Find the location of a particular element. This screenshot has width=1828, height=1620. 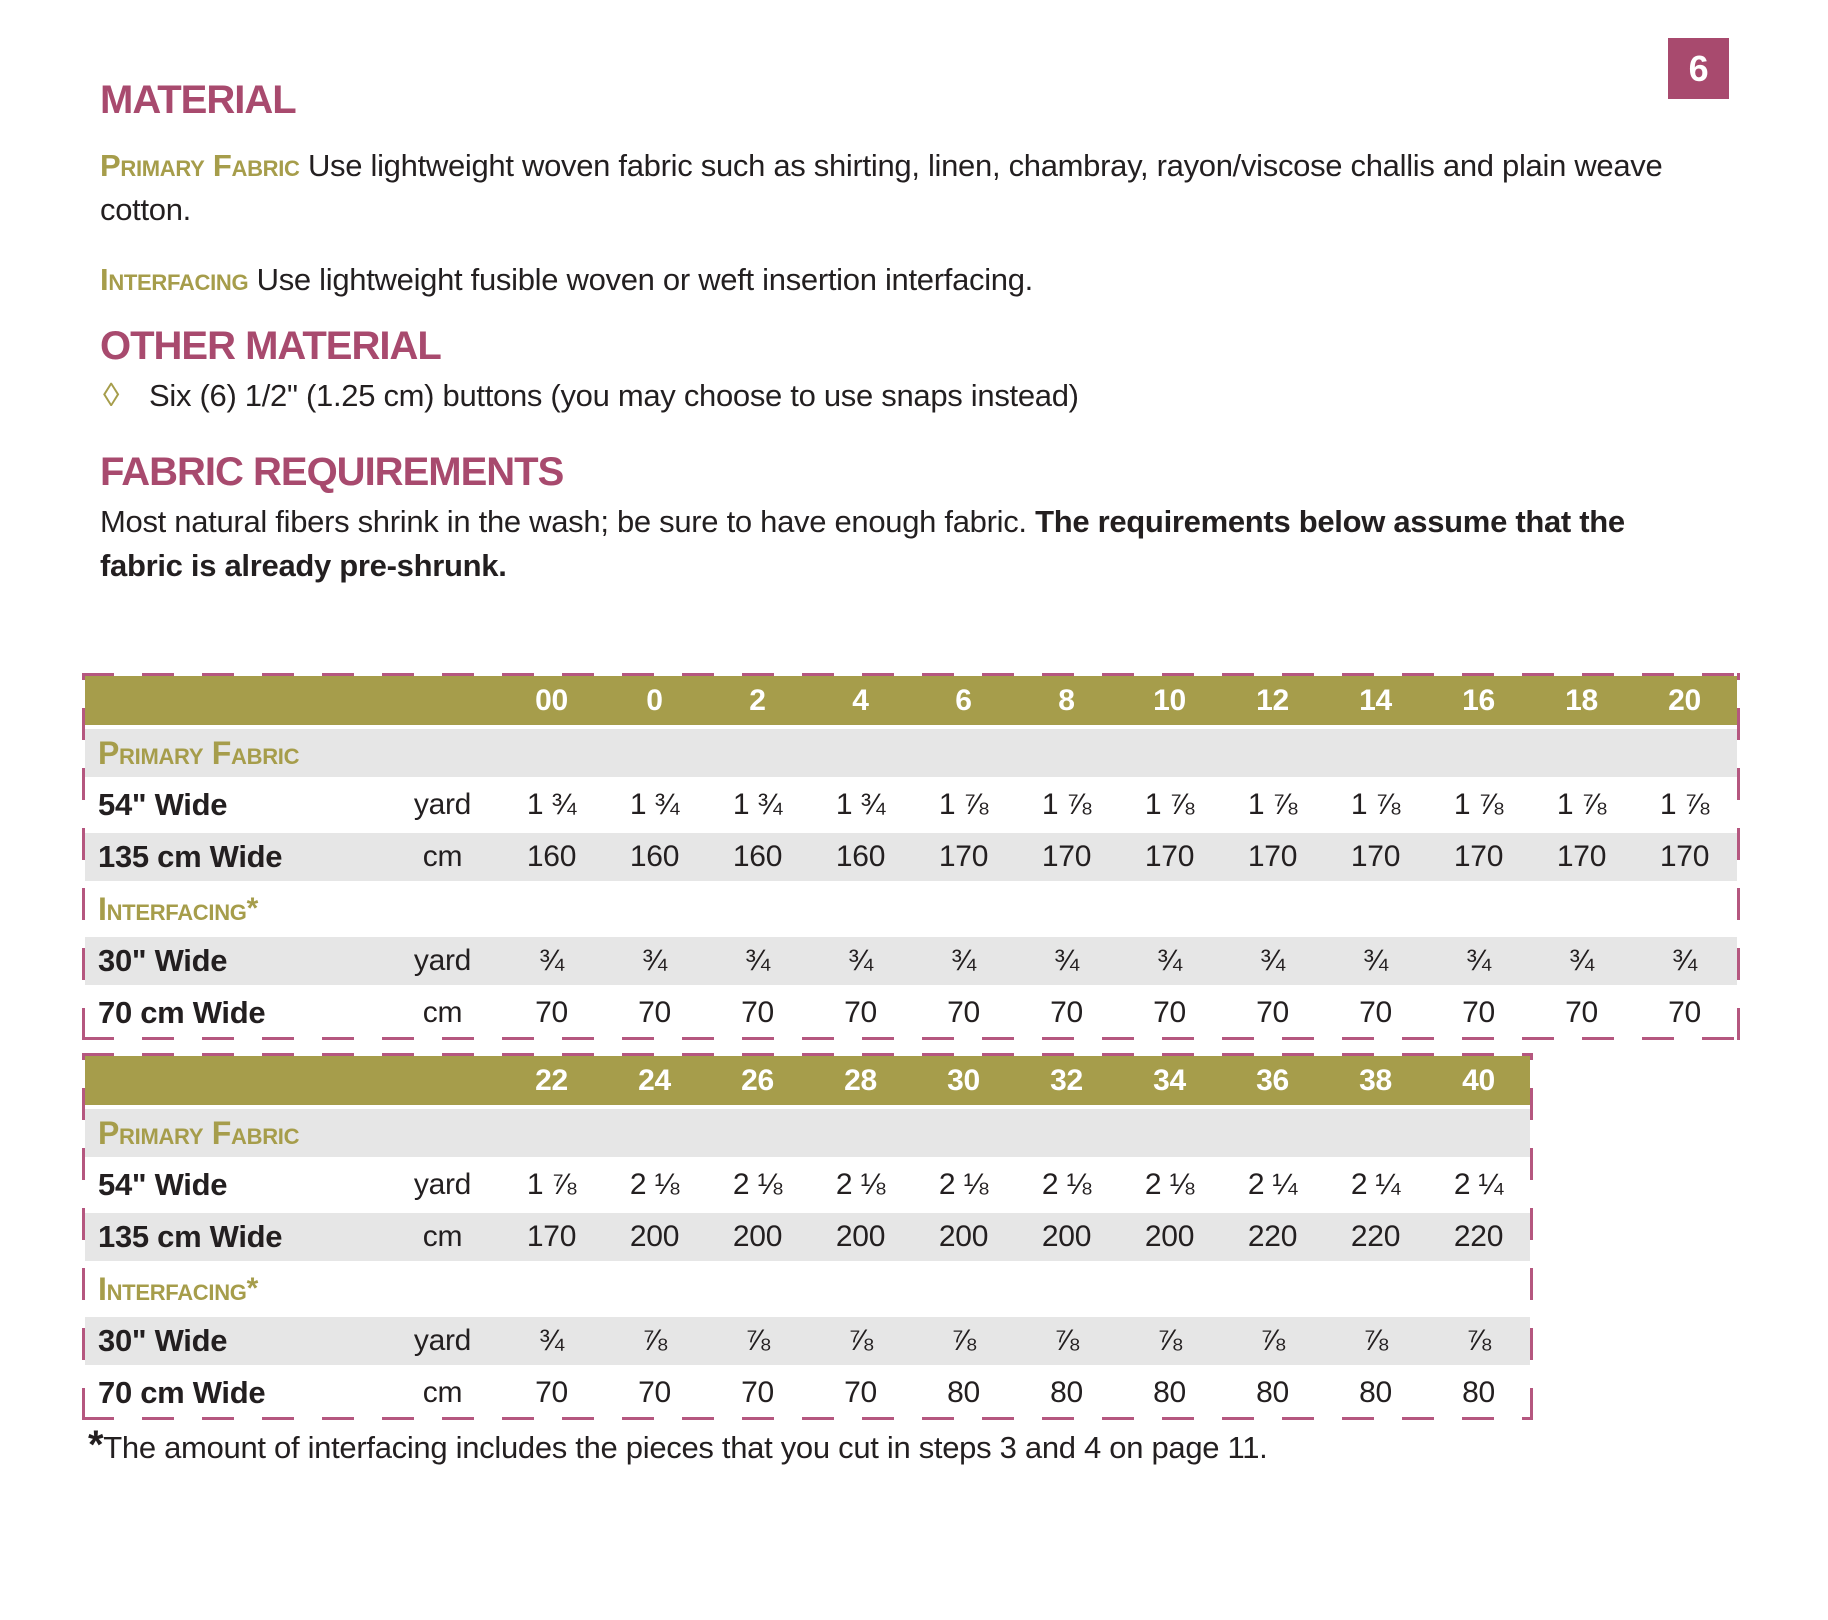

size-header-cell: 30 is located at coordinates (963, 1080).